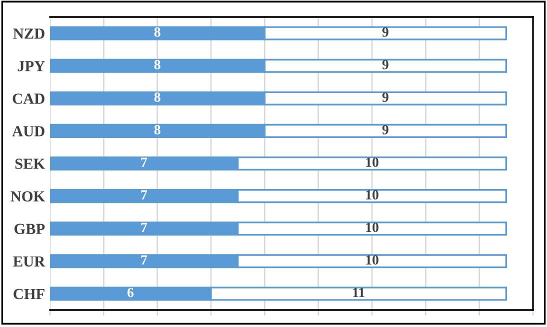  I want to click on y-tick-label: AUD, so click(28, 131).